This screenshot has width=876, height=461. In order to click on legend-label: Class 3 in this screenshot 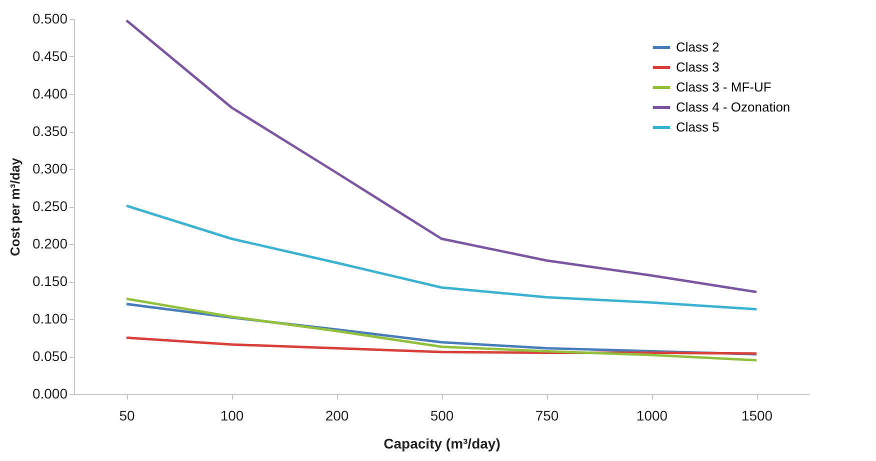, I will do `click(698, 67)`.